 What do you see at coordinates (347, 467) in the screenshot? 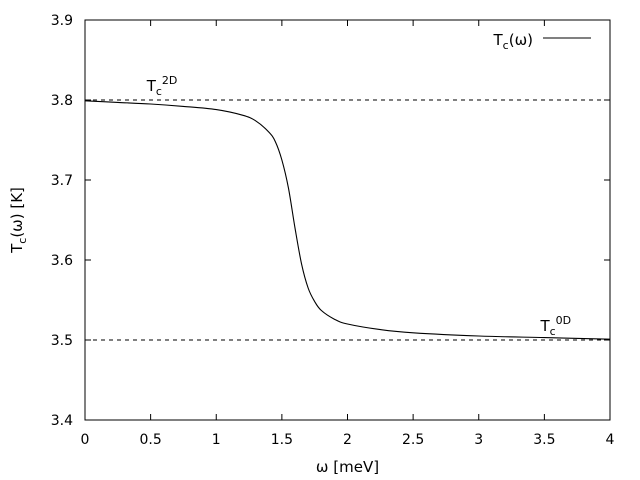
I see `x-axis-label: ω [meV]` at bounding box center [347, 467].